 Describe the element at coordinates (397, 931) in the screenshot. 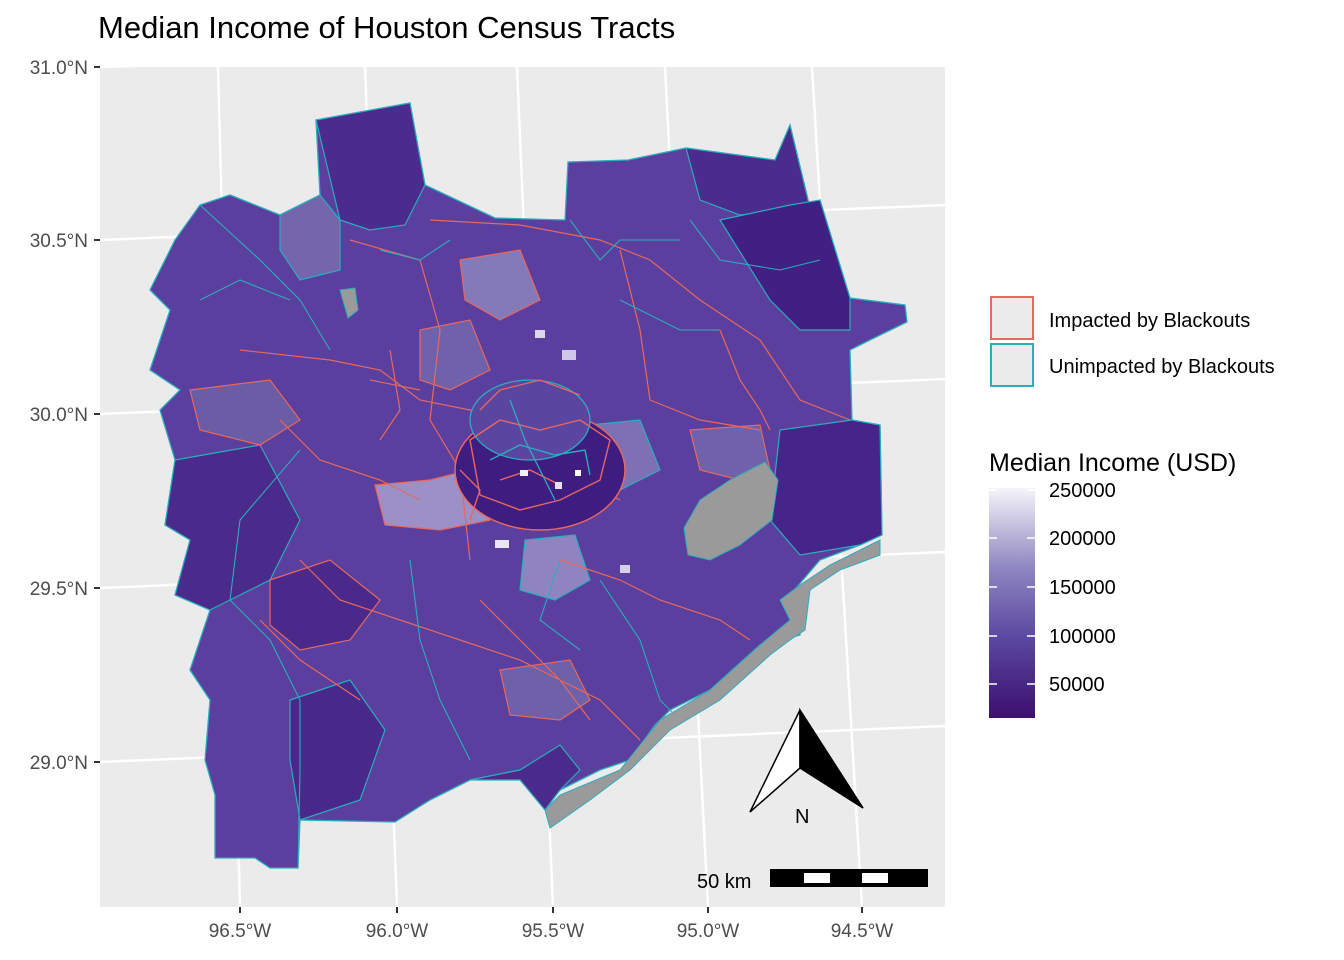

I see `x-tick-label-96: 96.0°W` at that location.